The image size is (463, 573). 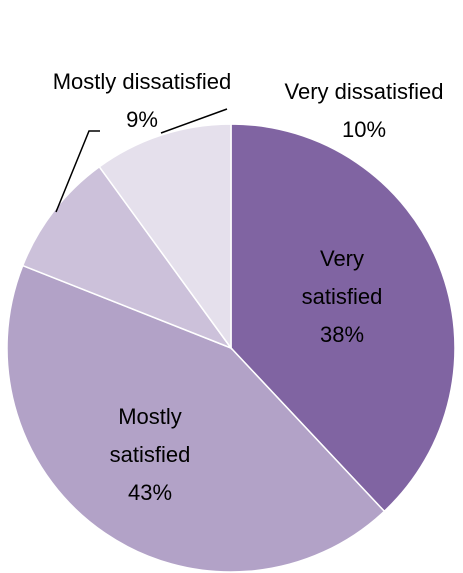 What do you see at coordinates (194, 121) in the screenshot?
I see `leader-line-very-dissatisfied` at bounding box center [194, 121].